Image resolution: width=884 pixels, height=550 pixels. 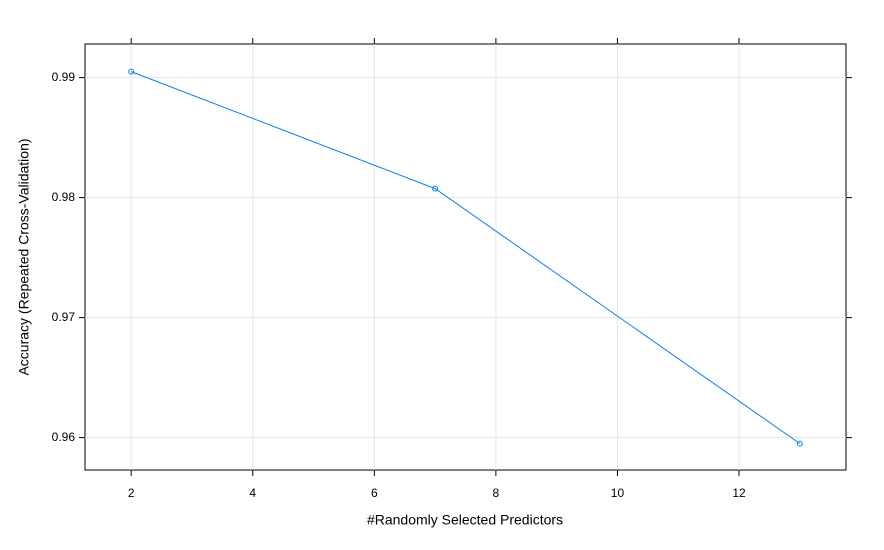 I want to click on y-tick-label: 0.99, so click(x=64, y=77).